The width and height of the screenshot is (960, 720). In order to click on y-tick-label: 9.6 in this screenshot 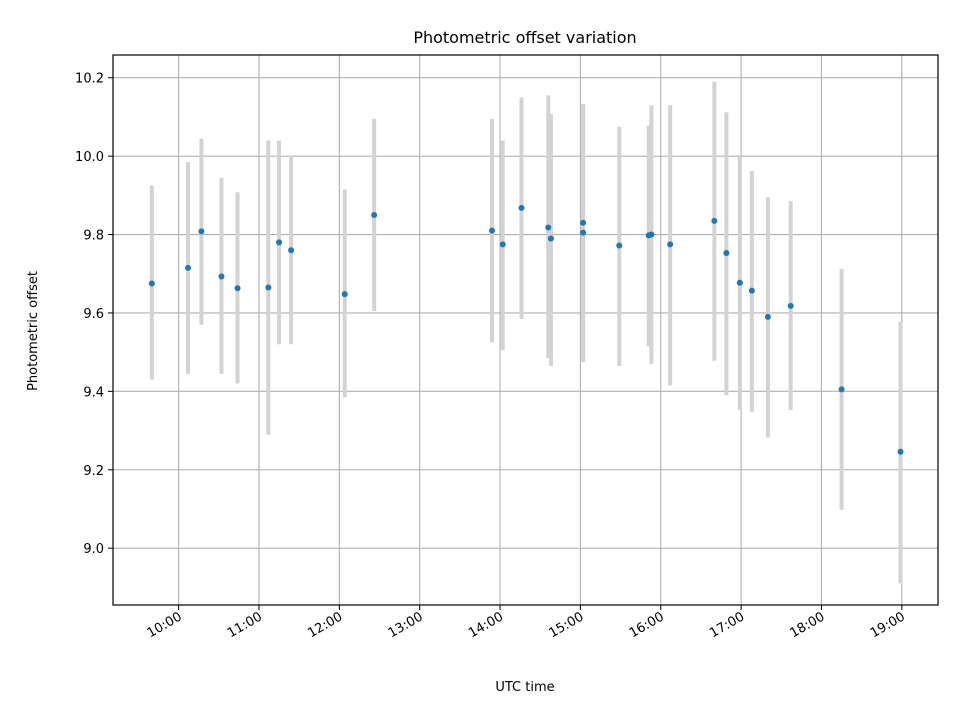, I will do `click(93, 314)`.